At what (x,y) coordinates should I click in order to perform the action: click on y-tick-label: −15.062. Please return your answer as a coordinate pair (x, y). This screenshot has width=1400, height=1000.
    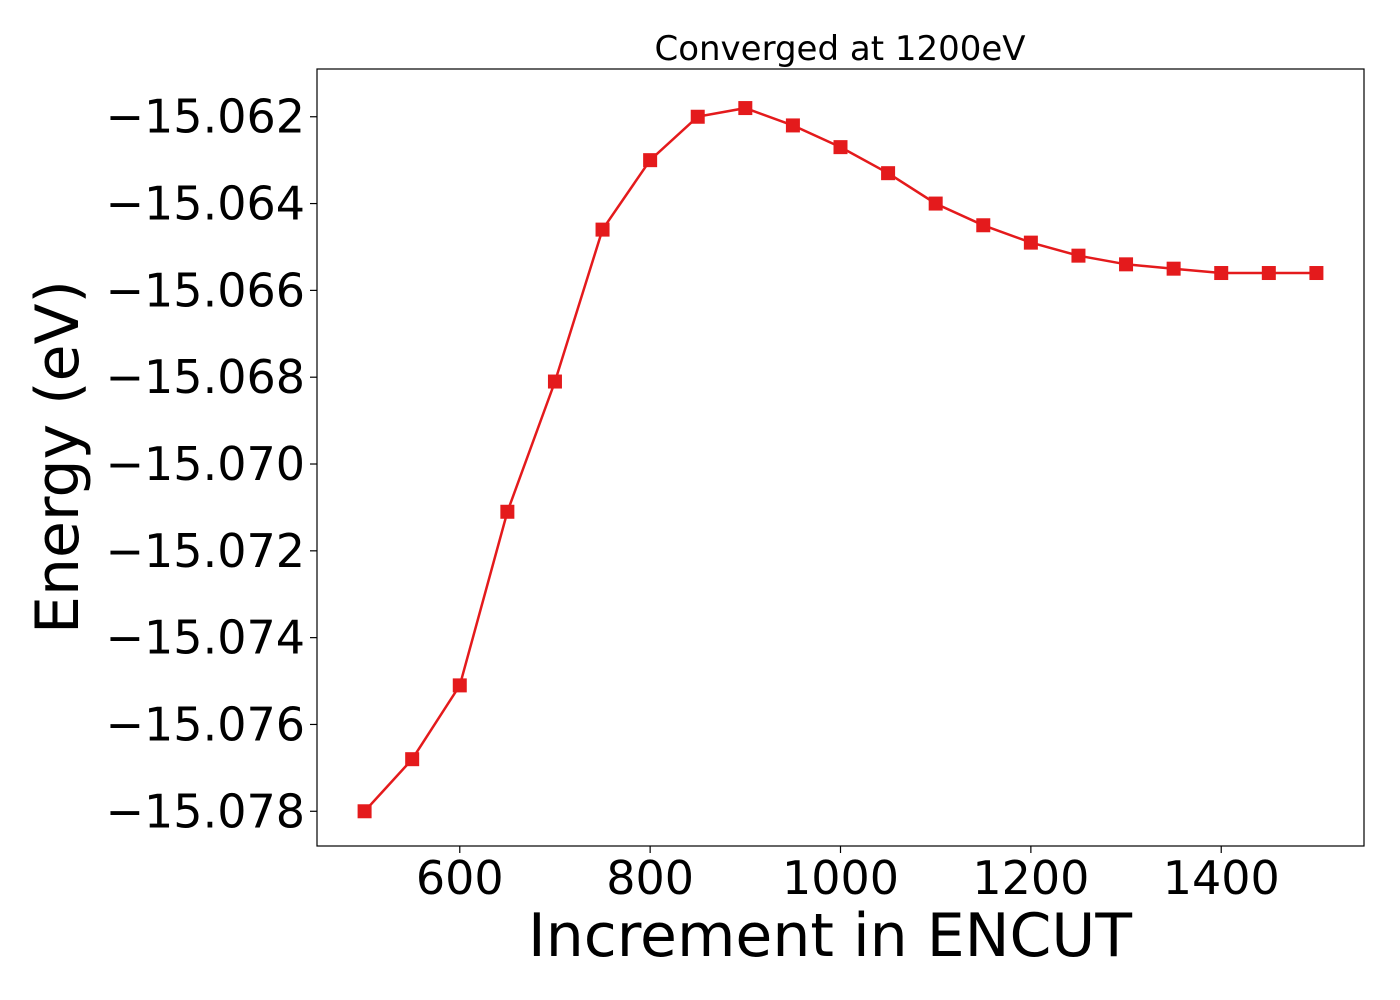
    Looking at the image, I should click on (206, 117).